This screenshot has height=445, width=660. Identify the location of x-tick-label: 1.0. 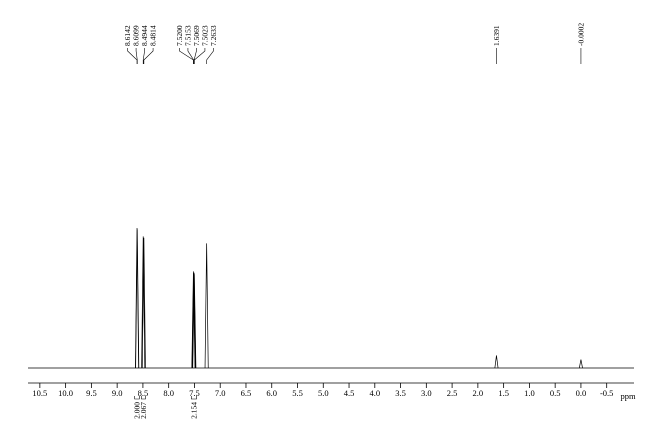
(529, 393).